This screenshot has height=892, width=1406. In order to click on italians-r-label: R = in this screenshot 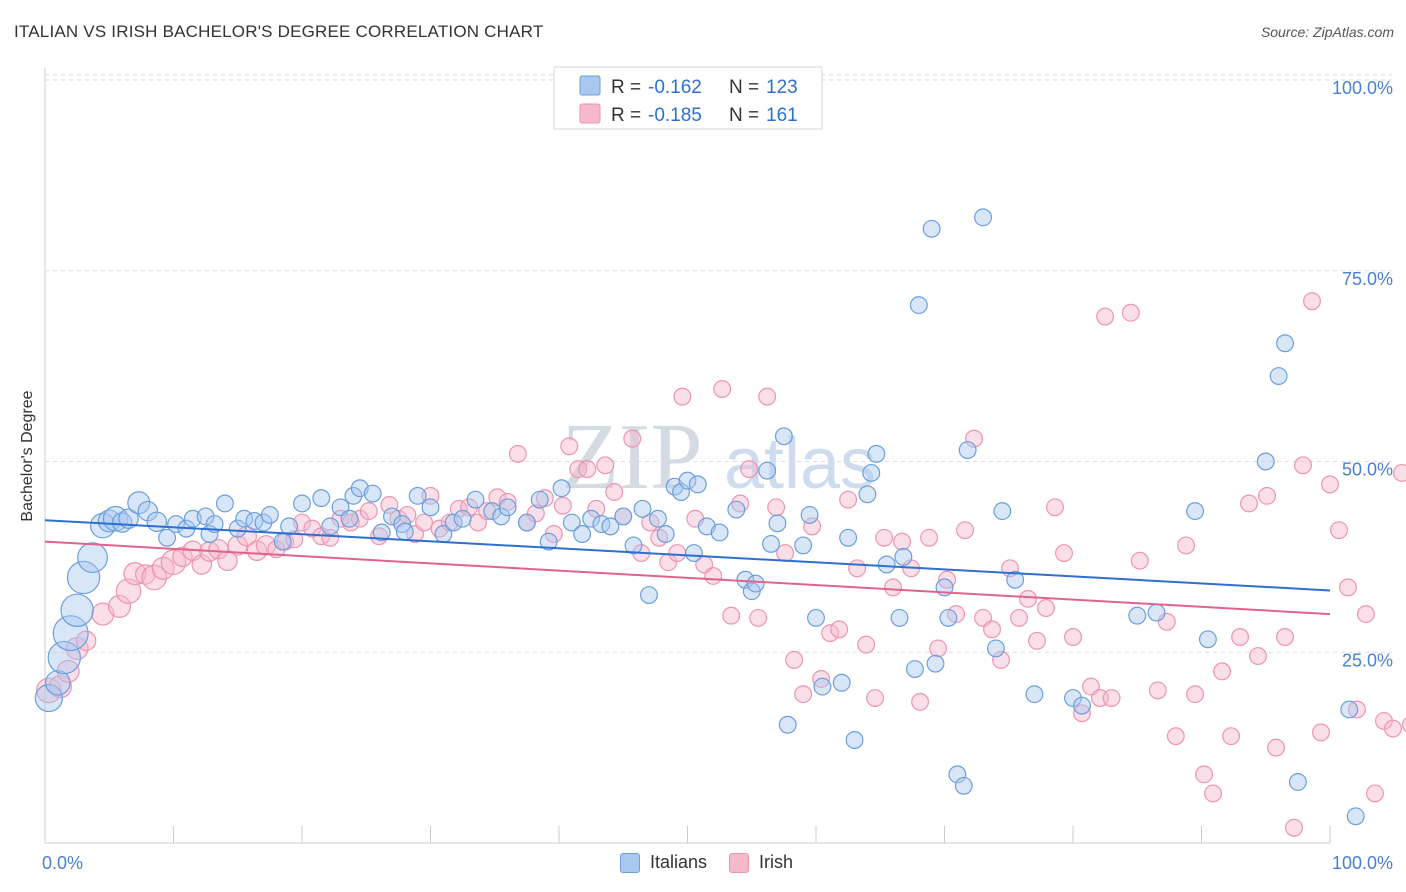, I will do `click(626, 87)`.